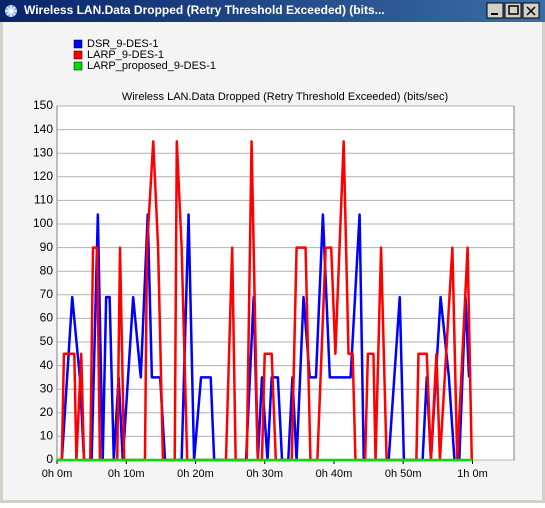 The height and width of the screenshot is (508, 545). Describe the element at coordinates (43, 105) in the screenshot. I see `y-tick-label: 150` at that location.